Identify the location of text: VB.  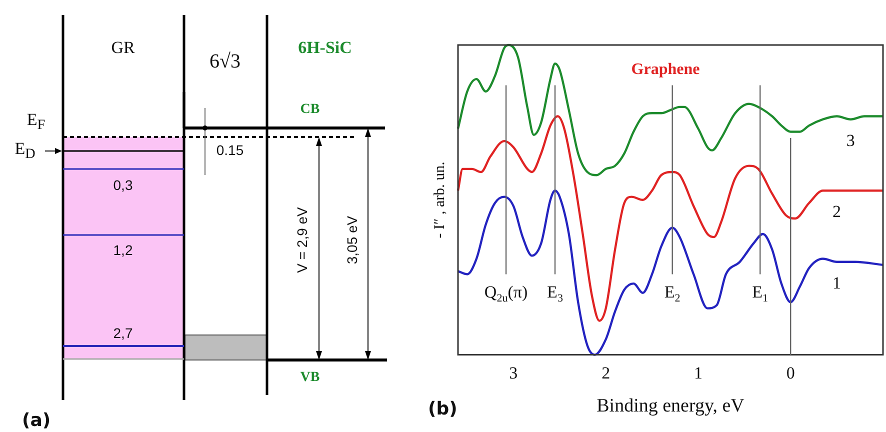
(310, 378).